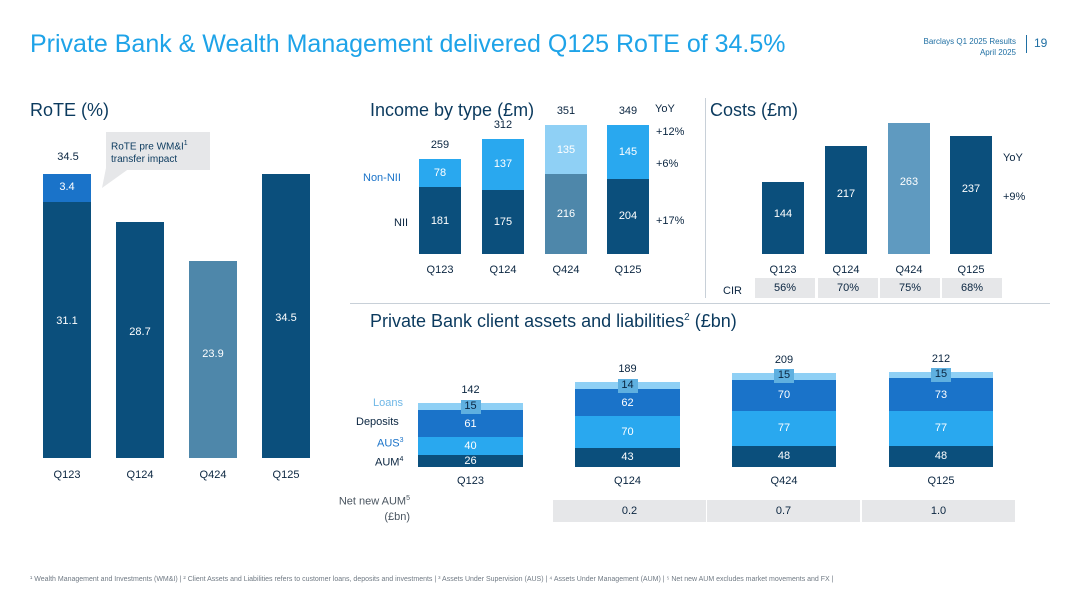 This screenshot has width=1080, height=607. Describe the element at coordinates (848, 288) in the screenshot. I see `cir-value: 70%` at that location.